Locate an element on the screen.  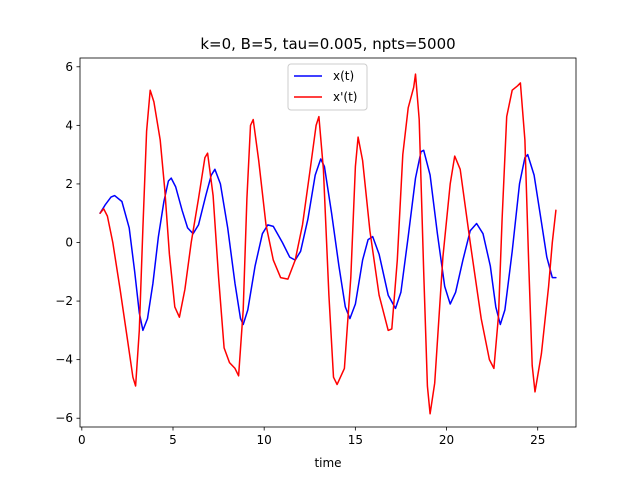
x-tick-label: 15 is located at coordinates (355, 440).